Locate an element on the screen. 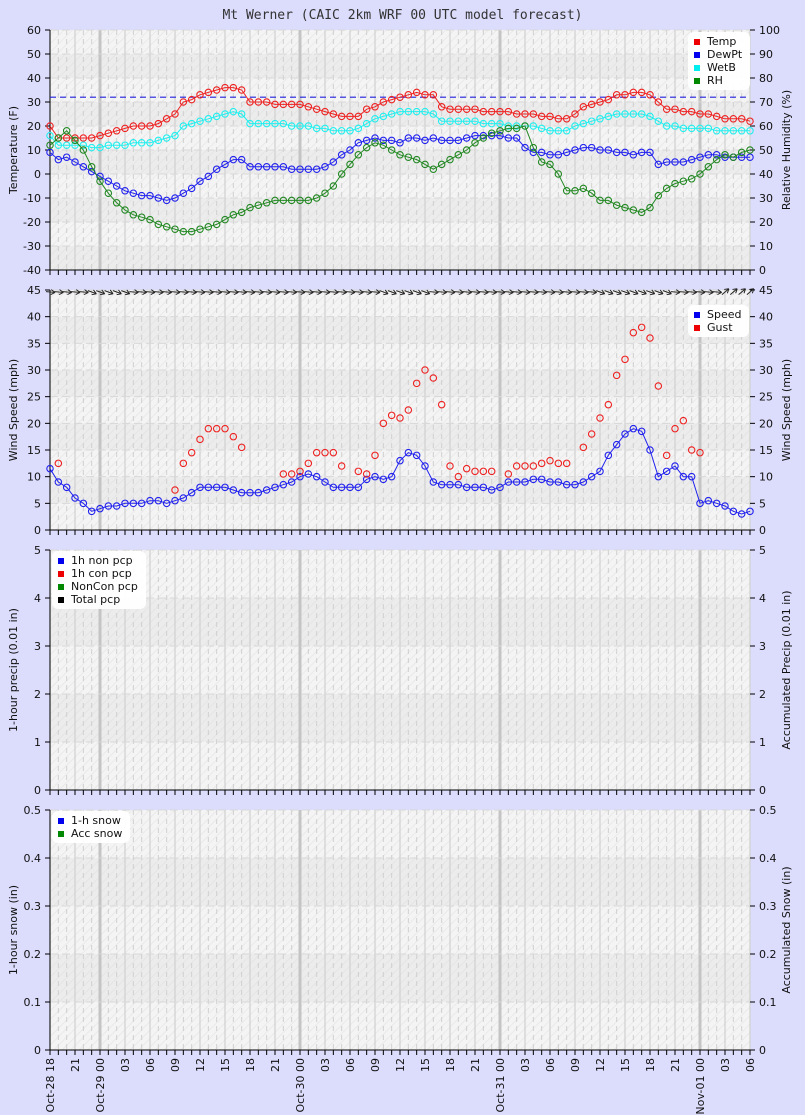  svg-text: 2 is located at coordinates (37, 694).